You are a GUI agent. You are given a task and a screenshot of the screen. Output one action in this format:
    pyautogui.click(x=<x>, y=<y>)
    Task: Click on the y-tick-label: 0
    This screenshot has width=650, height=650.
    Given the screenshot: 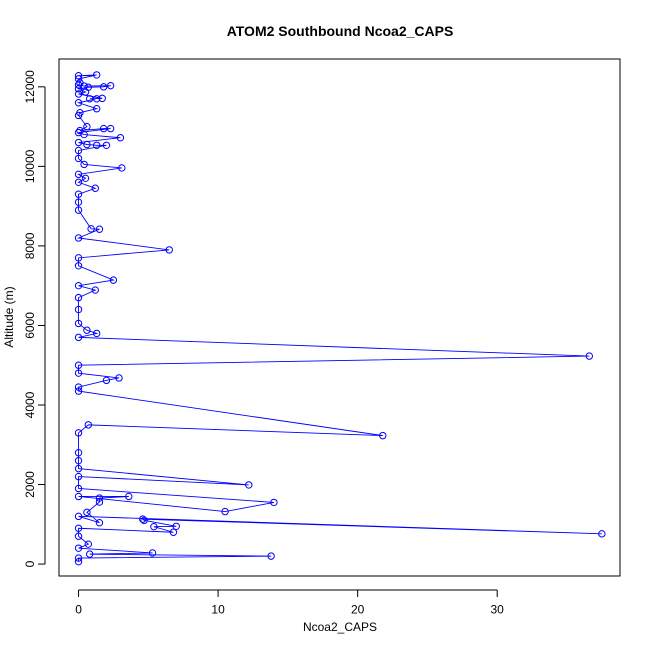 What is the action you would take?
    pyautogui.click(x=30, y=563)
    